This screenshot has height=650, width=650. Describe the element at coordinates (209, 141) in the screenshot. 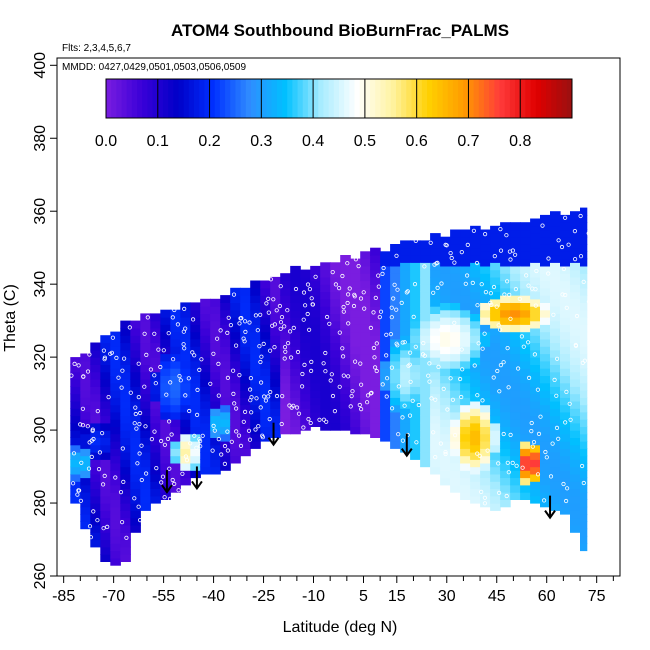

I see `colorbar-tick-label: 0.2` at that location.